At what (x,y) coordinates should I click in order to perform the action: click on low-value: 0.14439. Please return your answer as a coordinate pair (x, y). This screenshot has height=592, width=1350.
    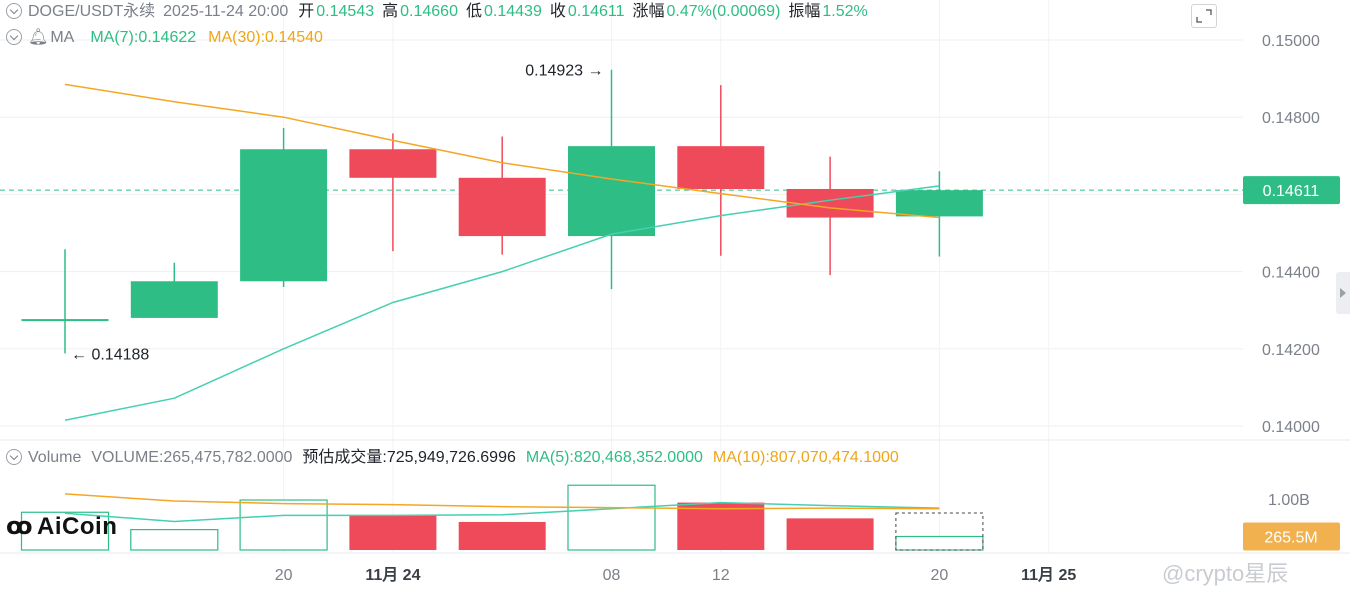
    Looking at the image, I should click on (513, 11).